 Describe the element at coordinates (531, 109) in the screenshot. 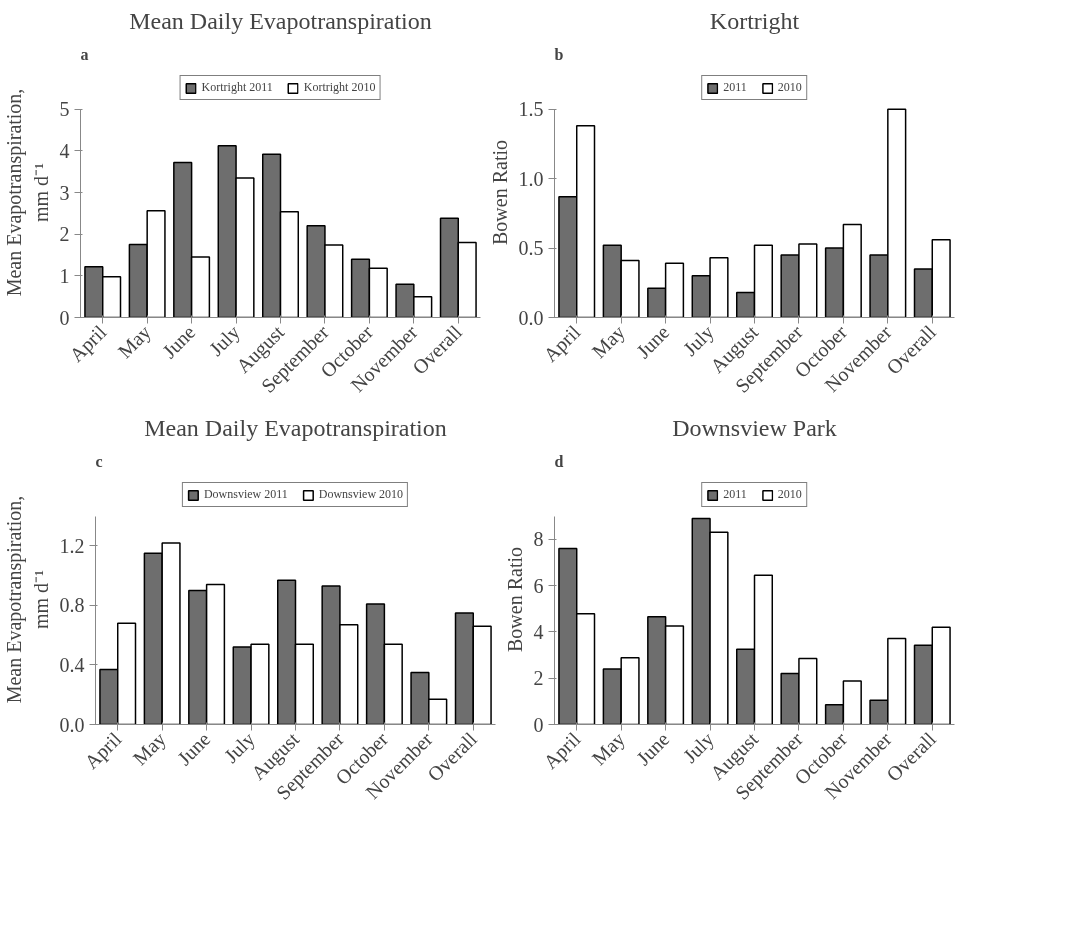

I see `y-tick-label: 1.5` at that location.